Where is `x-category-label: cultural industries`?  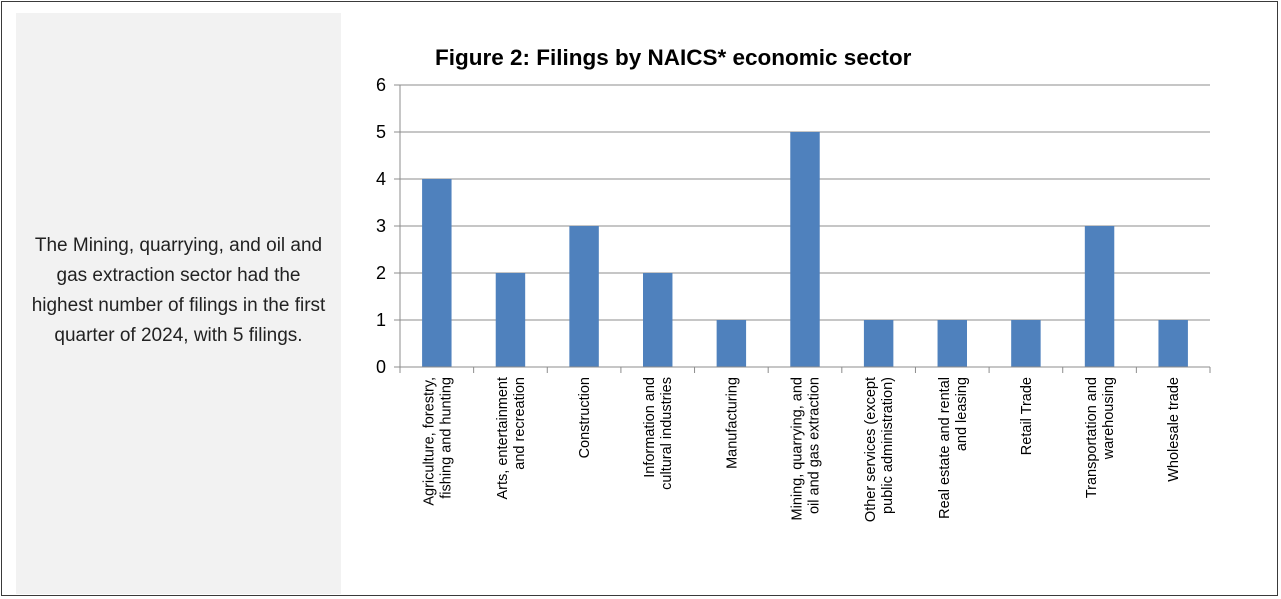 x-category-label: cultural industries is located at coordinates (667, 433).